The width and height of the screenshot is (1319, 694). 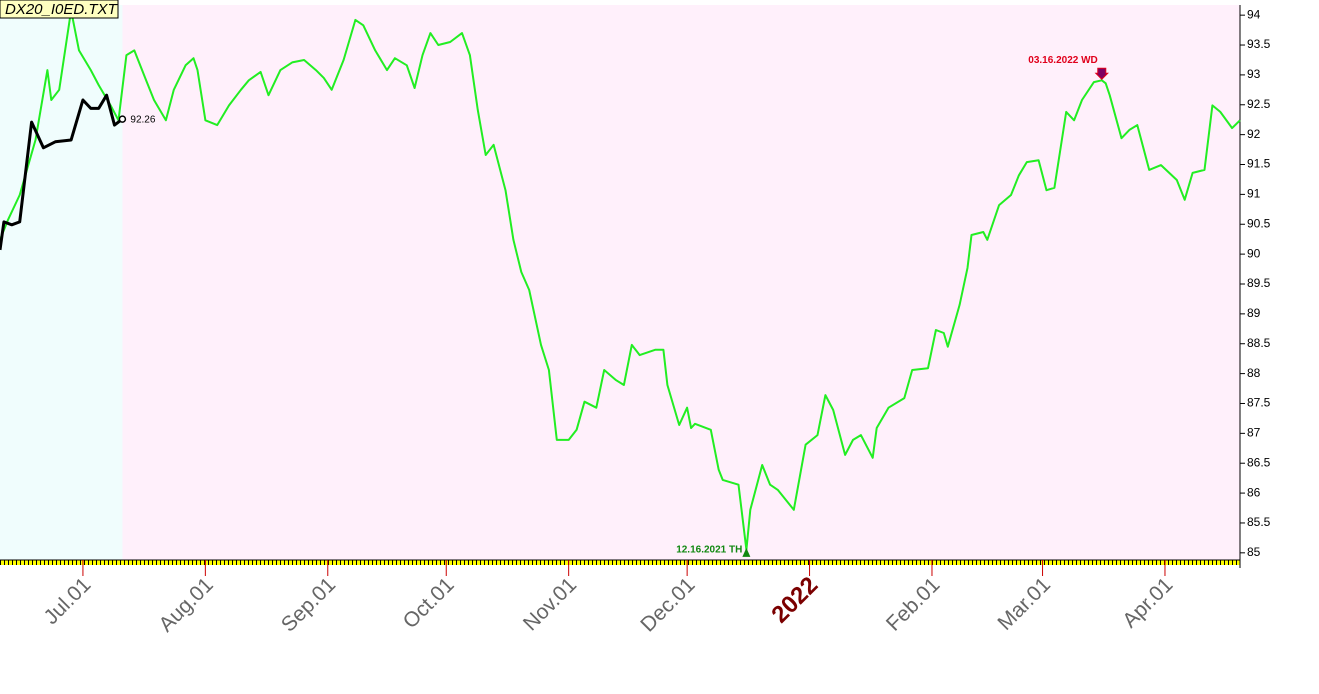 I want to click on y-tick-label: 91, so click(x=1254, y=194).